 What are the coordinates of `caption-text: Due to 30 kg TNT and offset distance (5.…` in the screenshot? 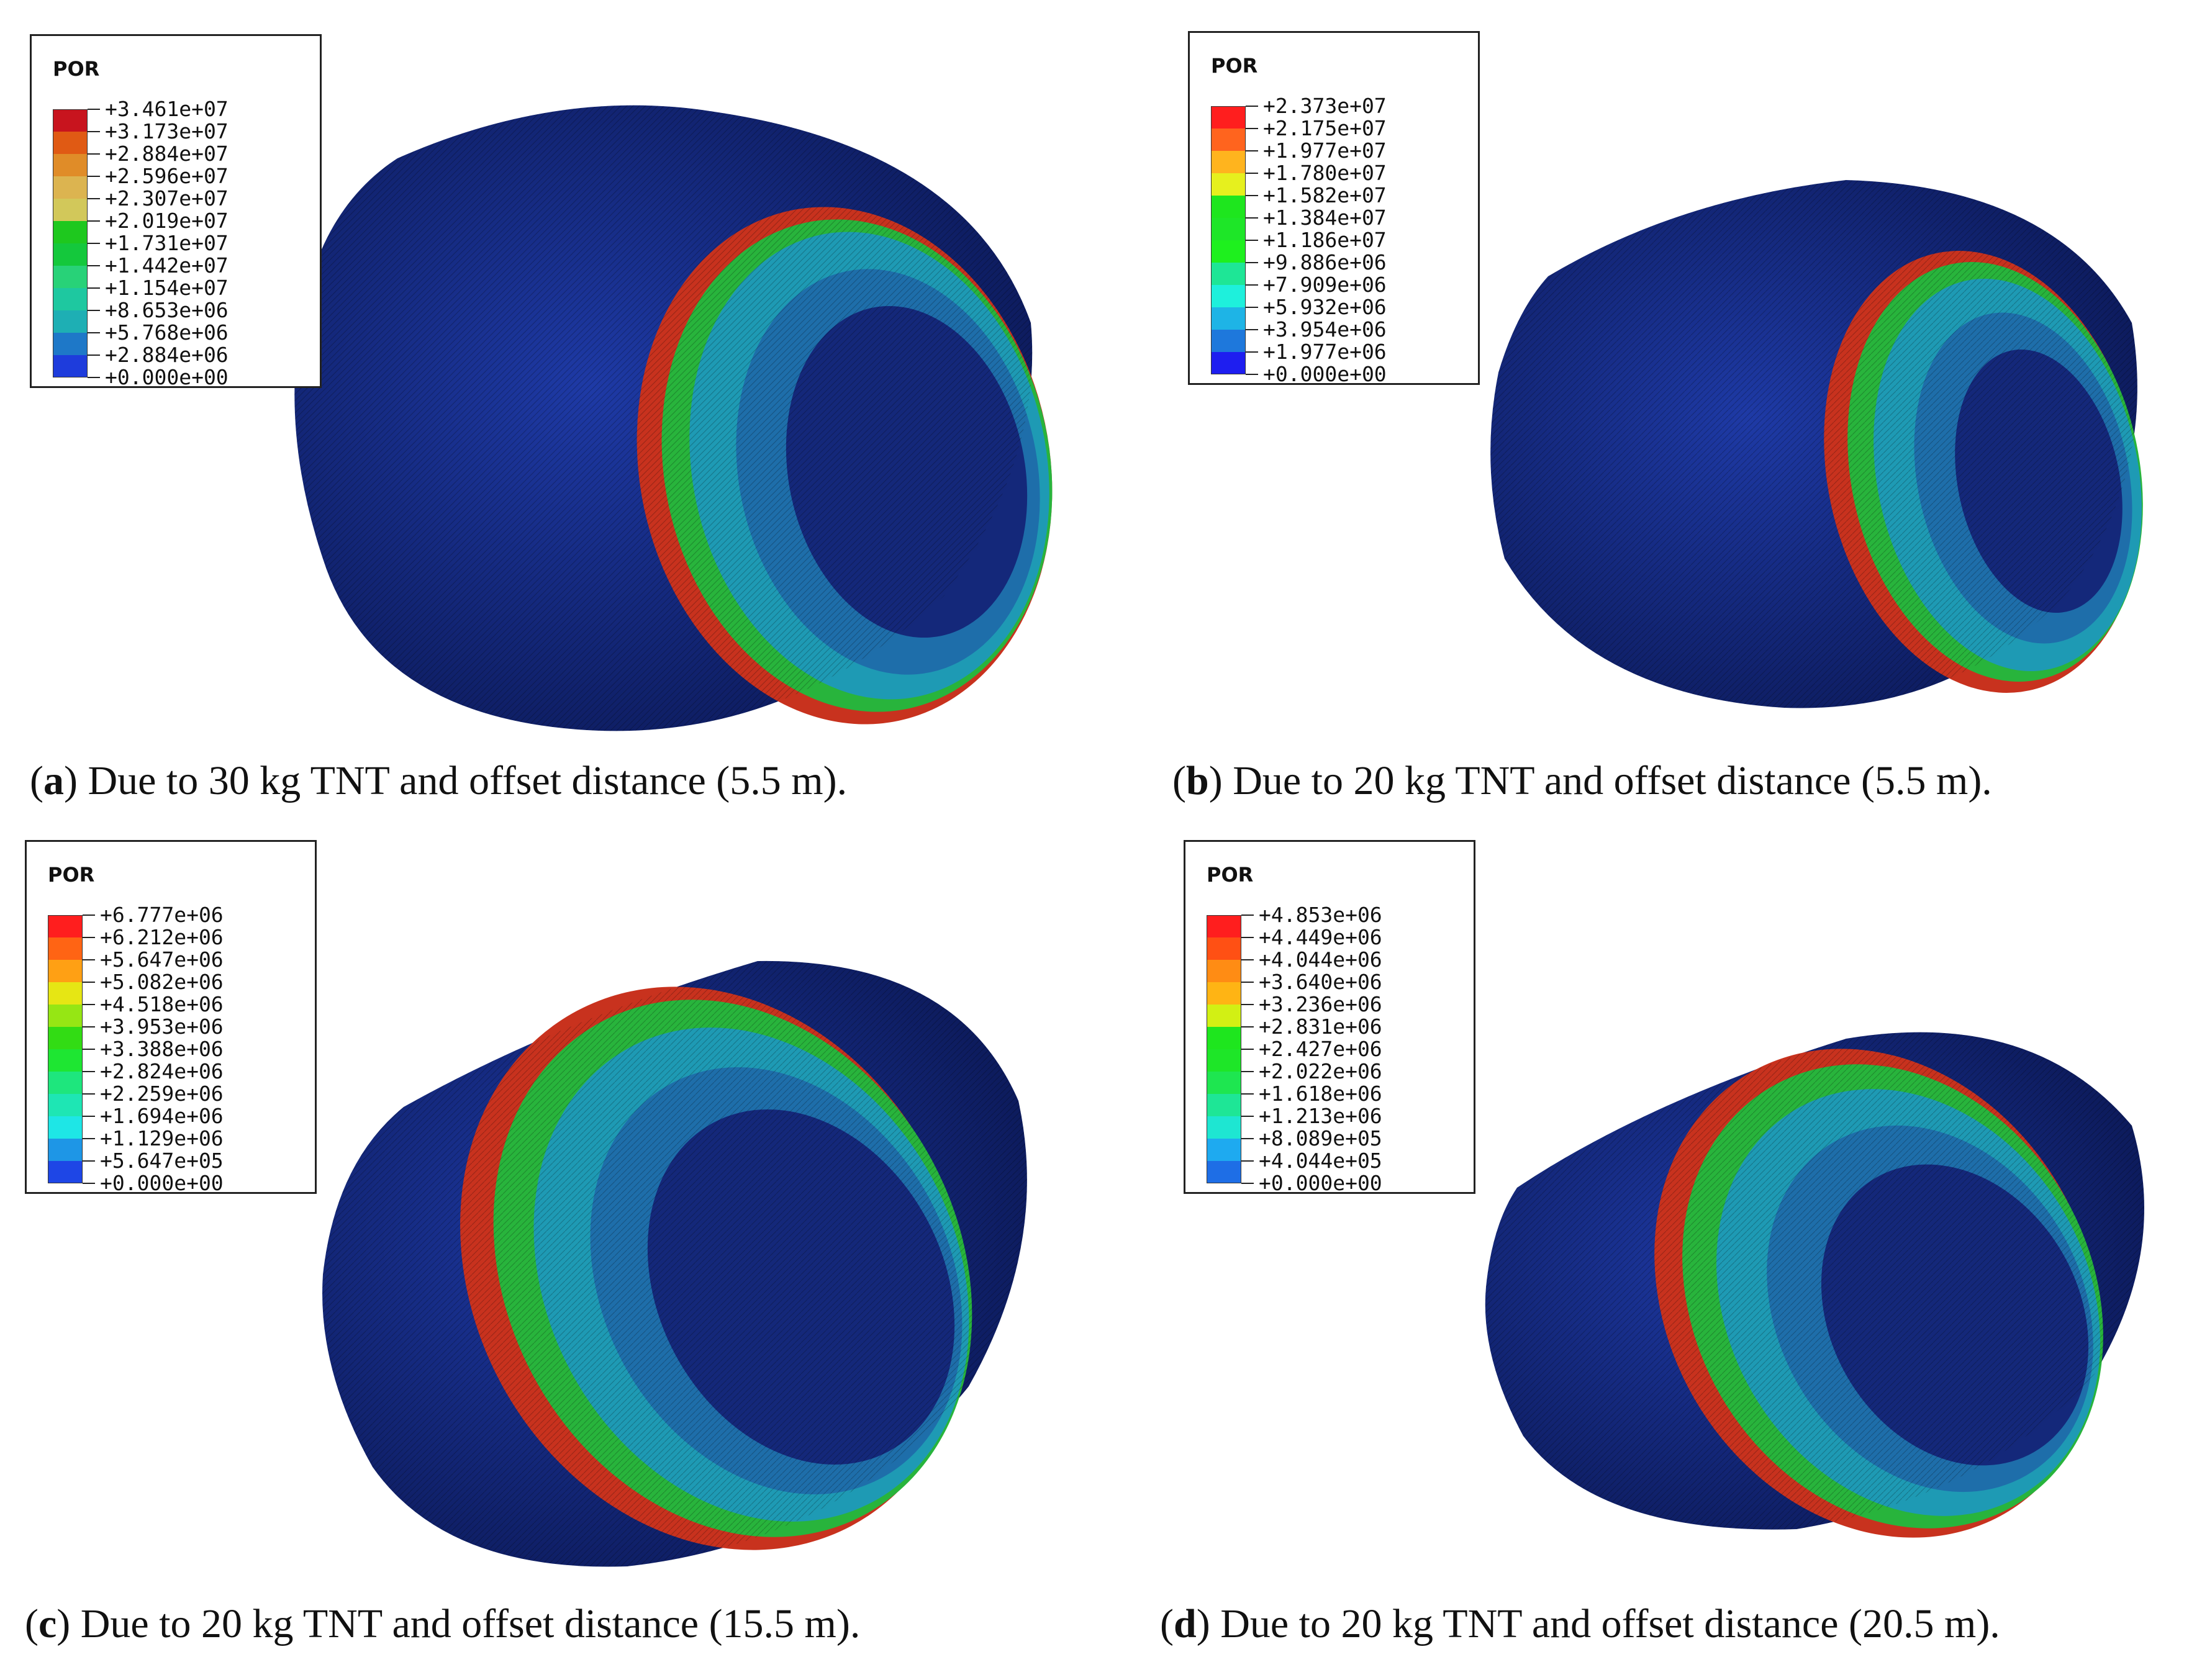 It's located at (468, 781).